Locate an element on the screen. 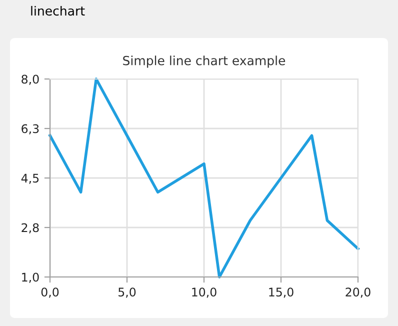  y-tick-label: 8,0 is located at coordinates (30, 79).